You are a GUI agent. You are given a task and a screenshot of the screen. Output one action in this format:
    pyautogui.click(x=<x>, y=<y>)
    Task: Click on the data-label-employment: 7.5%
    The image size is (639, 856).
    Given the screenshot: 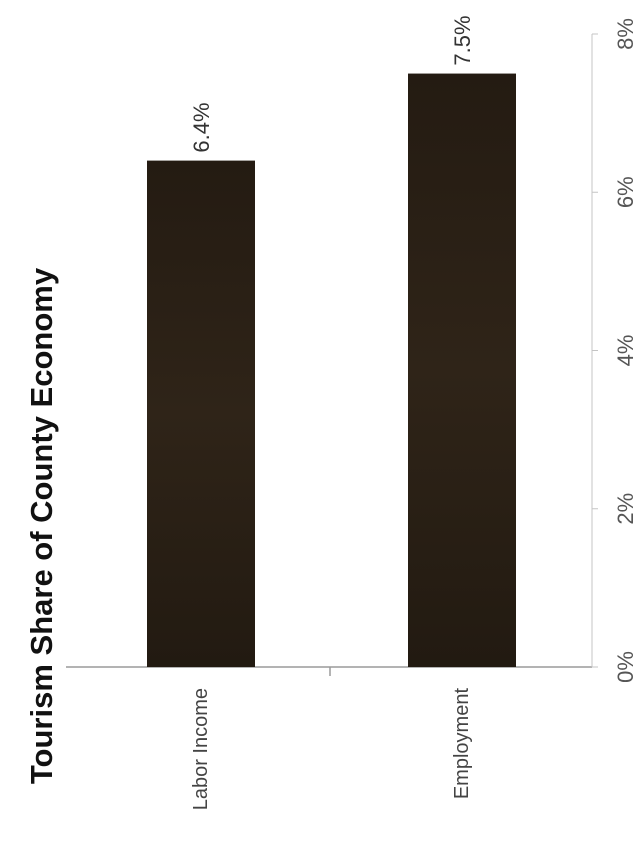 What is the action you would take?
    pyautogui.click(x=462, y=40)
    